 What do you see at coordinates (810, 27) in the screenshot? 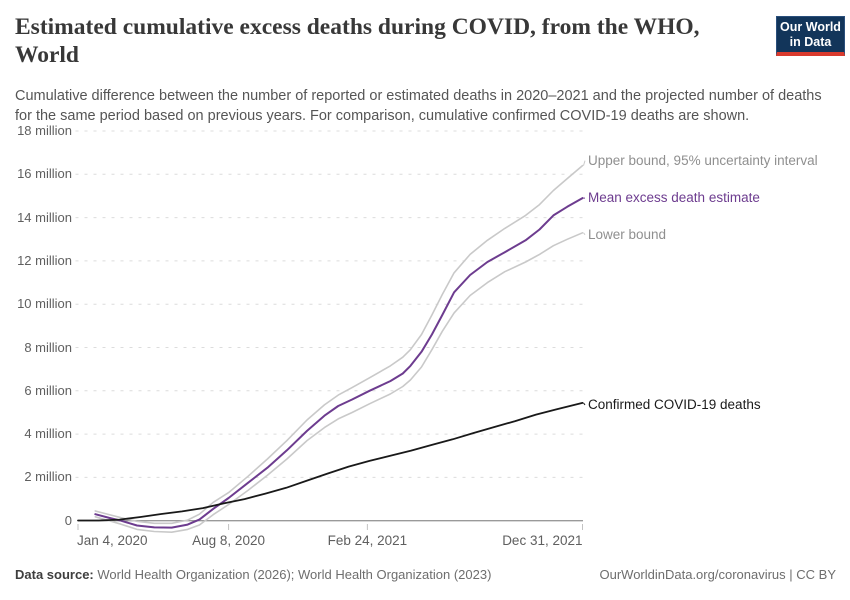
I see `owid-logo-line1: Our World` at bounding box center [810, 27].